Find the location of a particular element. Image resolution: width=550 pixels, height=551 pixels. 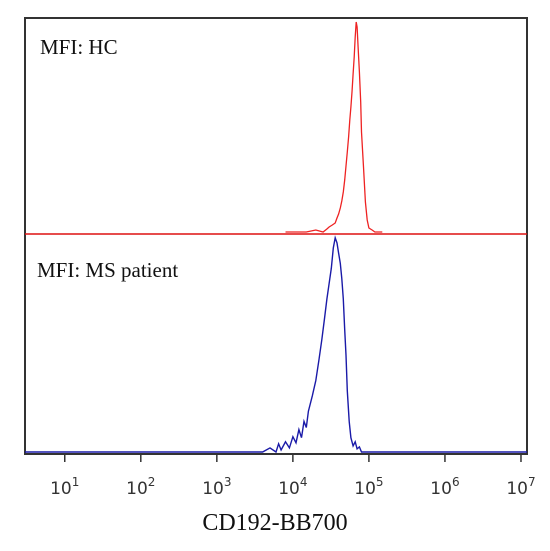

bottom-panel-label: MFI: MS patient is located at coordinates (107, 270).